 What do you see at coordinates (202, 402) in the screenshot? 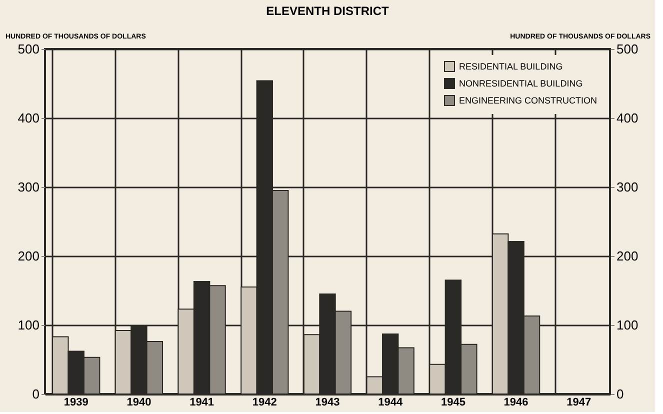
I see `x-tick-label: 1941` at bounding box center [202, 402].